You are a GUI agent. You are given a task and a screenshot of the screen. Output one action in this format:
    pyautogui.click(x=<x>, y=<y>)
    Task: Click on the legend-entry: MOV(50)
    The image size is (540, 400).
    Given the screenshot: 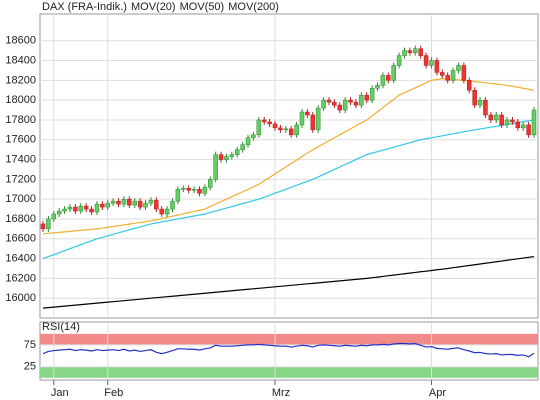 What is the action you would take?
    pyautogui.click(x=202, y=7)
    